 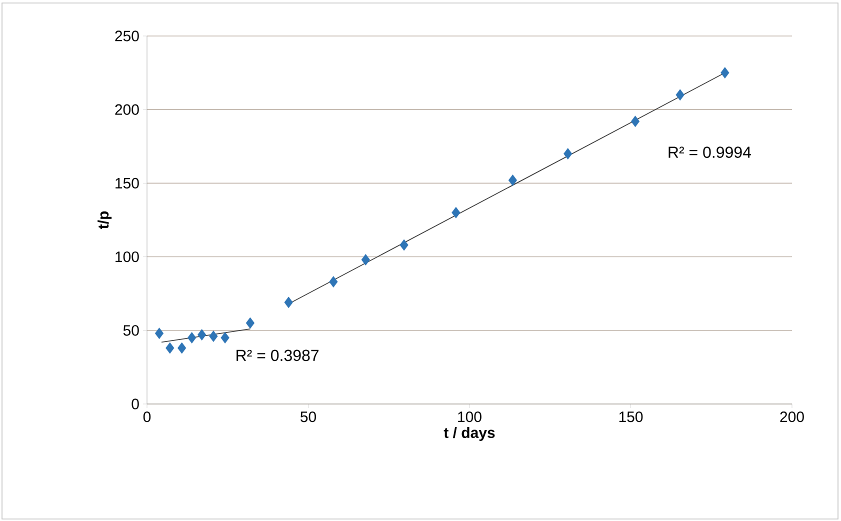 What do you see at coordinates (127, 183) in the screenshot?
I see `y-tick-label: 150` at bounding box center [127, 183].